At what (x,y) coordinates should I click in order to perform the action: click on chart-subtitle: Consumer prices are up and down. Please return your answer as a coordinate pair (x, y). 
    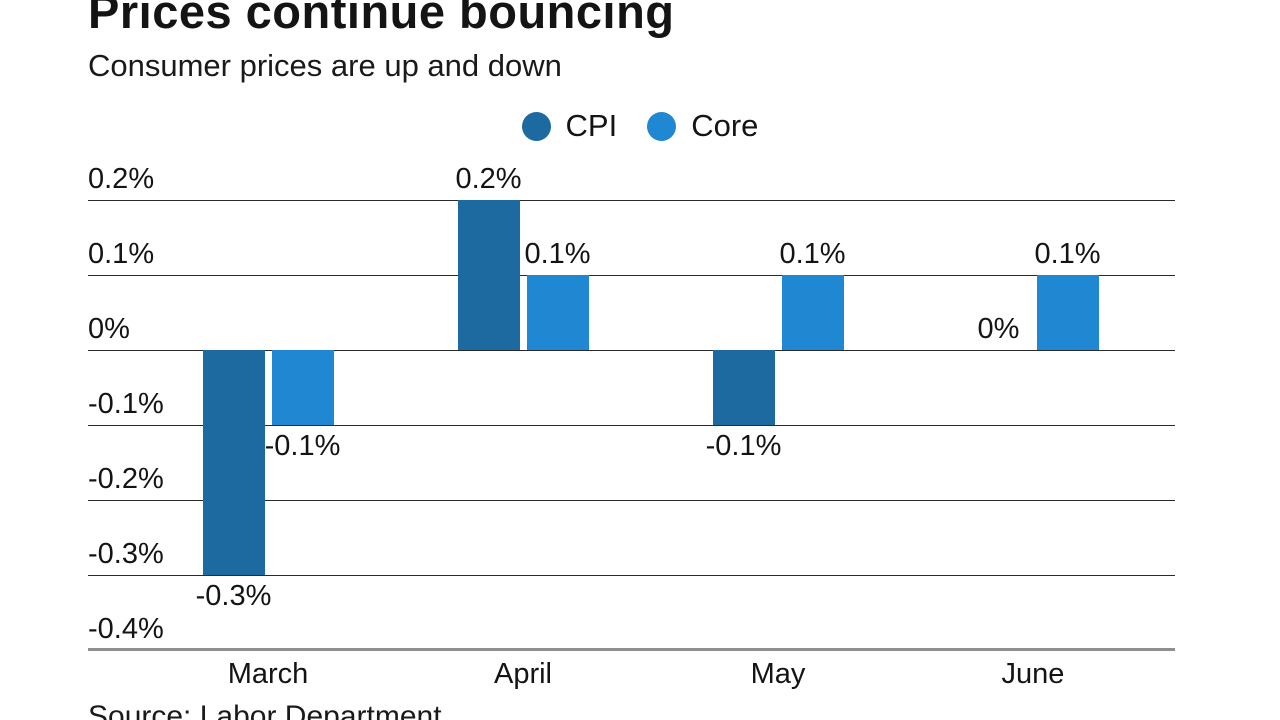
    Looking at the image, I should click on (325, 65).